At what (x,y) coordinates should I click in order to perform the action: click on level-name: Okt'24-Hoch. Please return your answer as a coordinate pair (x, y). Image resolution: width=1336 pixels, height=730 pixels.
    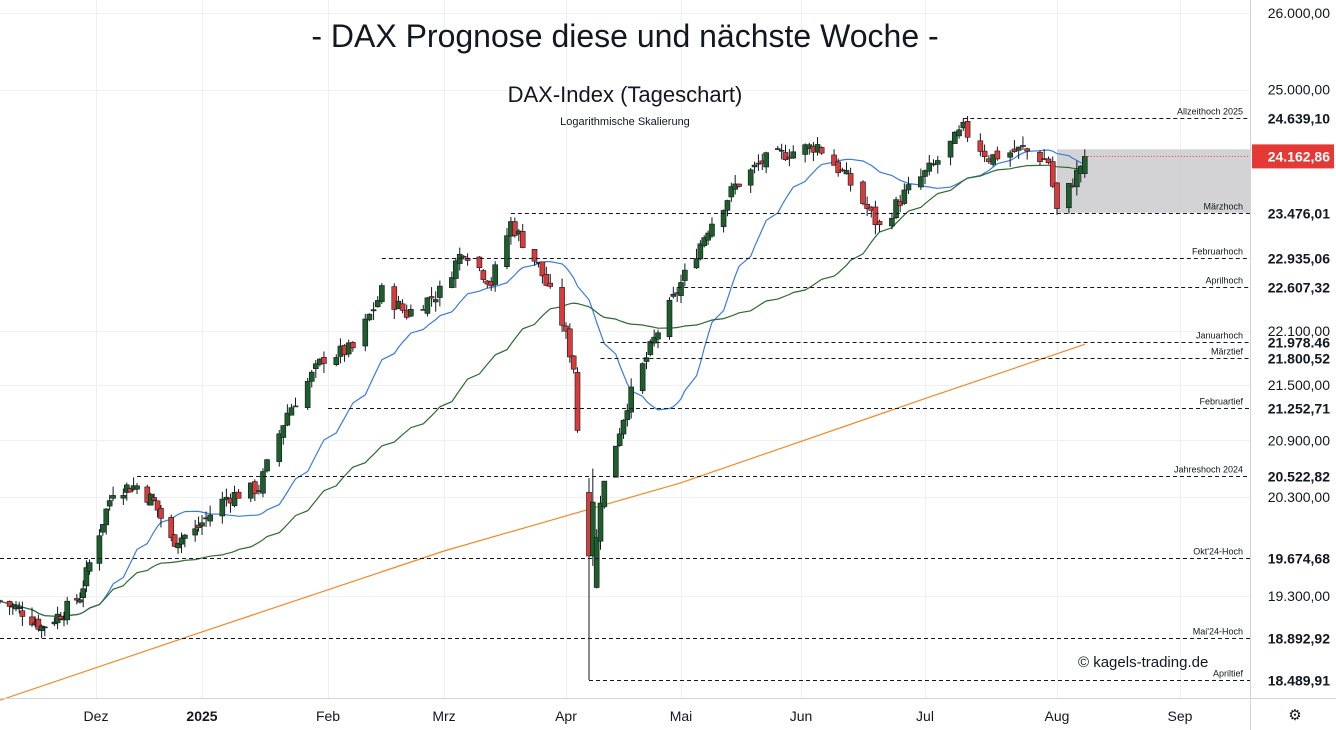
    Looking at the image, I should click on (1218, 552).